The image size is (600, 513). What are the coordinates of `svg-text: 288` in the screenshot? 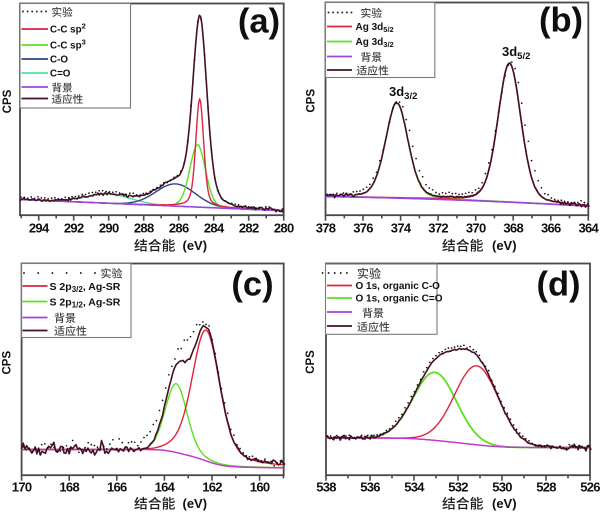 It's located at (144, 228).